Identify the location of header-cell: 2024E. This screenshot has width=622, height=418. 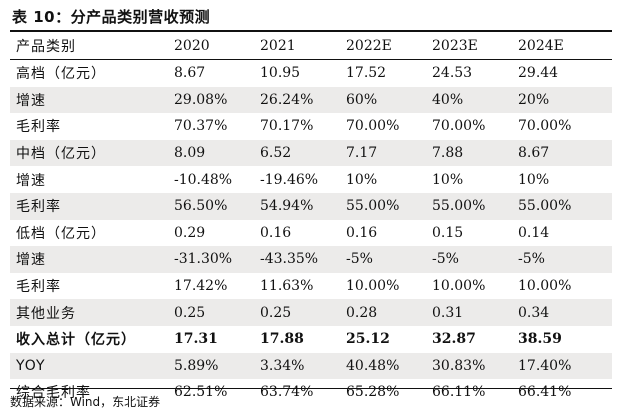
(562, 46).